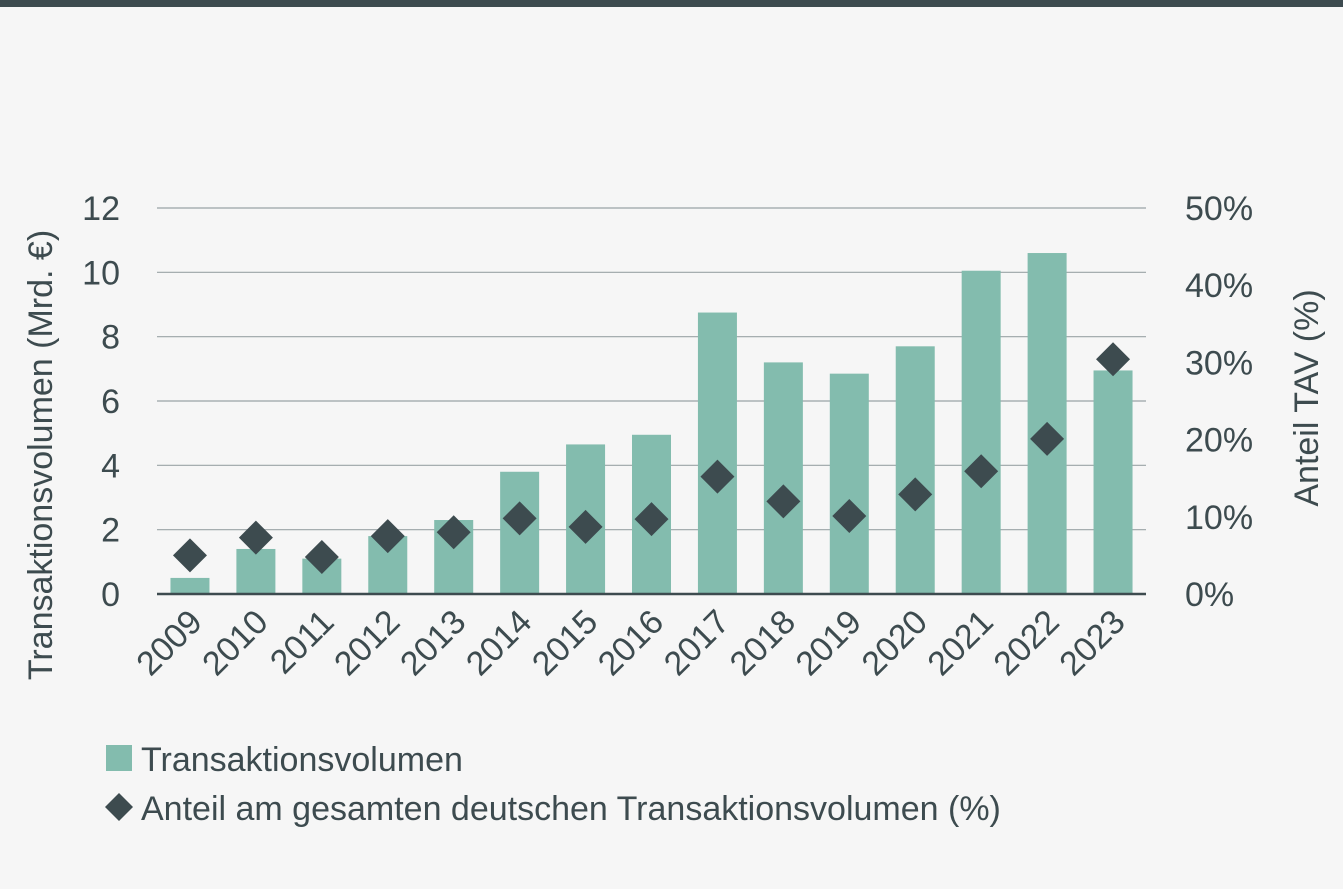 The height and width of the screenshot is (889, 1343). Describe the element at coordinates (101, 273) in the screenshot. I see `y-left-tick-label: 10` at that location.